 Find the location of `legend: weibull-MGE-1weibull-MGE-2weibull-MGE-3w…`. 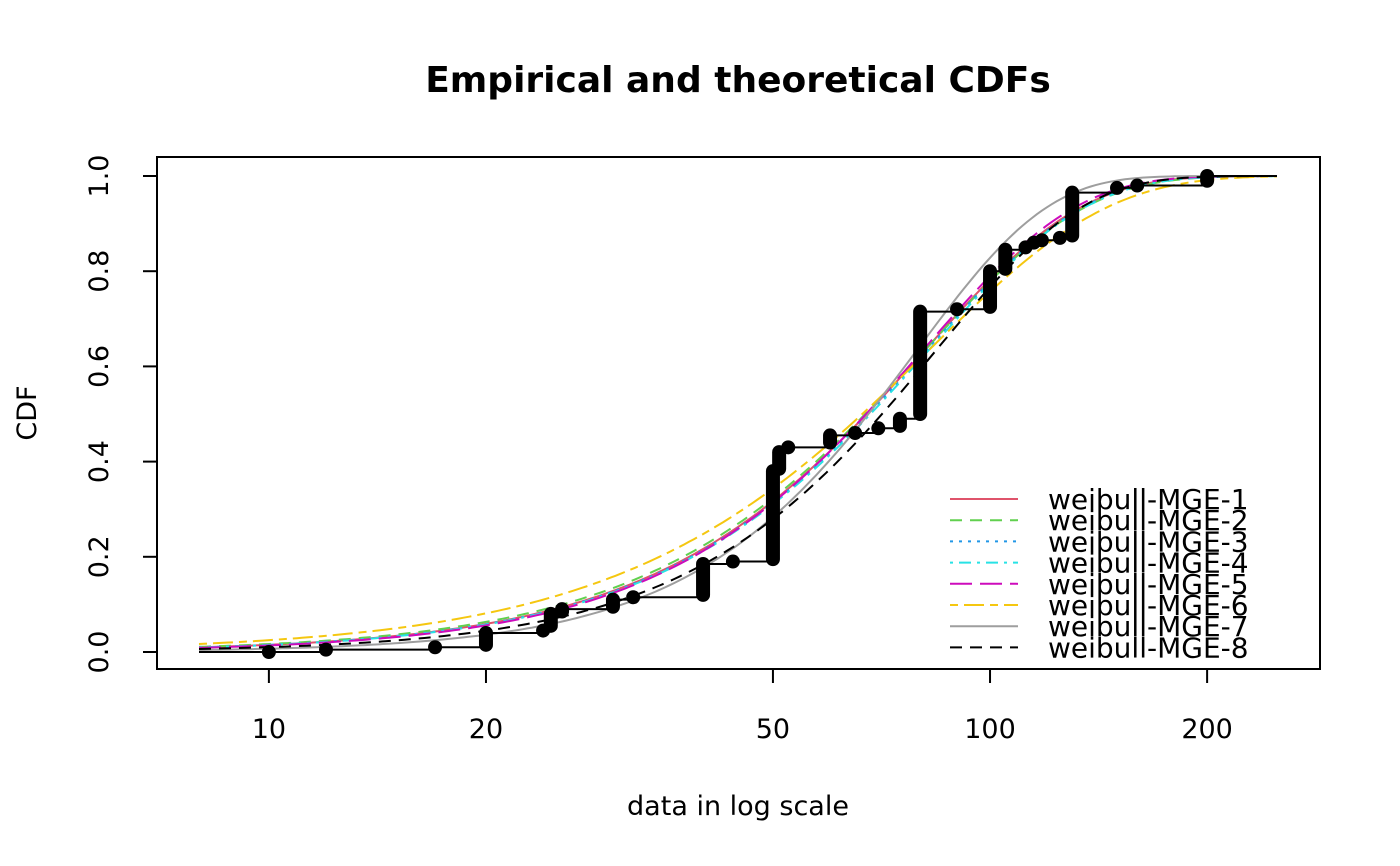

legend: weibull-MGE-1weibull-MGE-2weibull-MGE-3w… is located at coordinates (1099, 573).